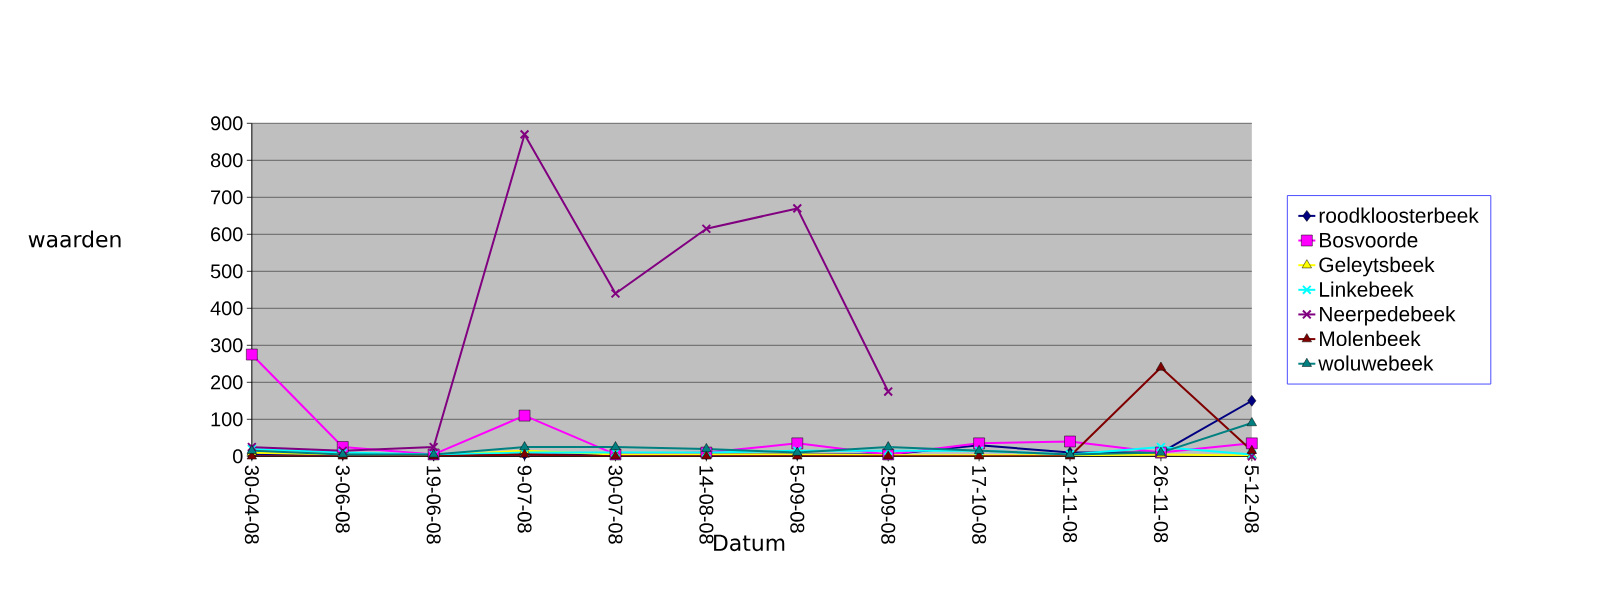 The image size is (1621, 591). What do you see at coordinates (1369, 240) in the screenshot?
I see `legend-label: Bosvoorde` at bounding box center [1369, 240].